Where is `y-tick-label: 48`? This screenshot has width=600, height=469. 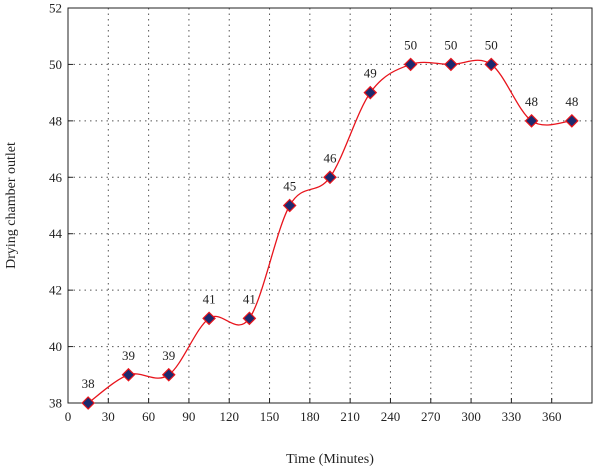 y-tick-label: 48 is located at coordinates (55, 120).